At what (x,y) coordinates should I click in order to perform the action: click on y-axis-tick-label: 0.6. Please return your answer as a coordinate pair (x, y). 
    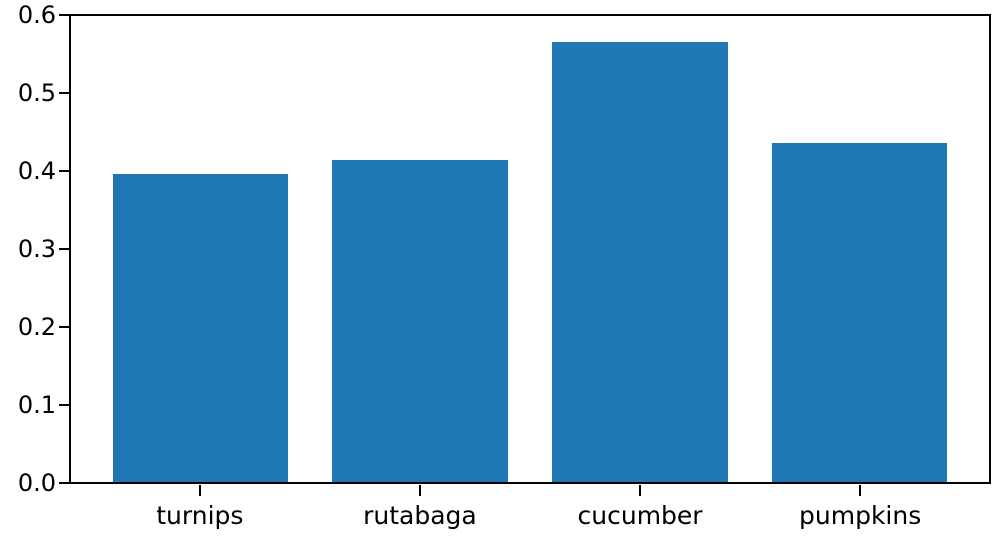
    Looking at the image, I should click on (36, 15).